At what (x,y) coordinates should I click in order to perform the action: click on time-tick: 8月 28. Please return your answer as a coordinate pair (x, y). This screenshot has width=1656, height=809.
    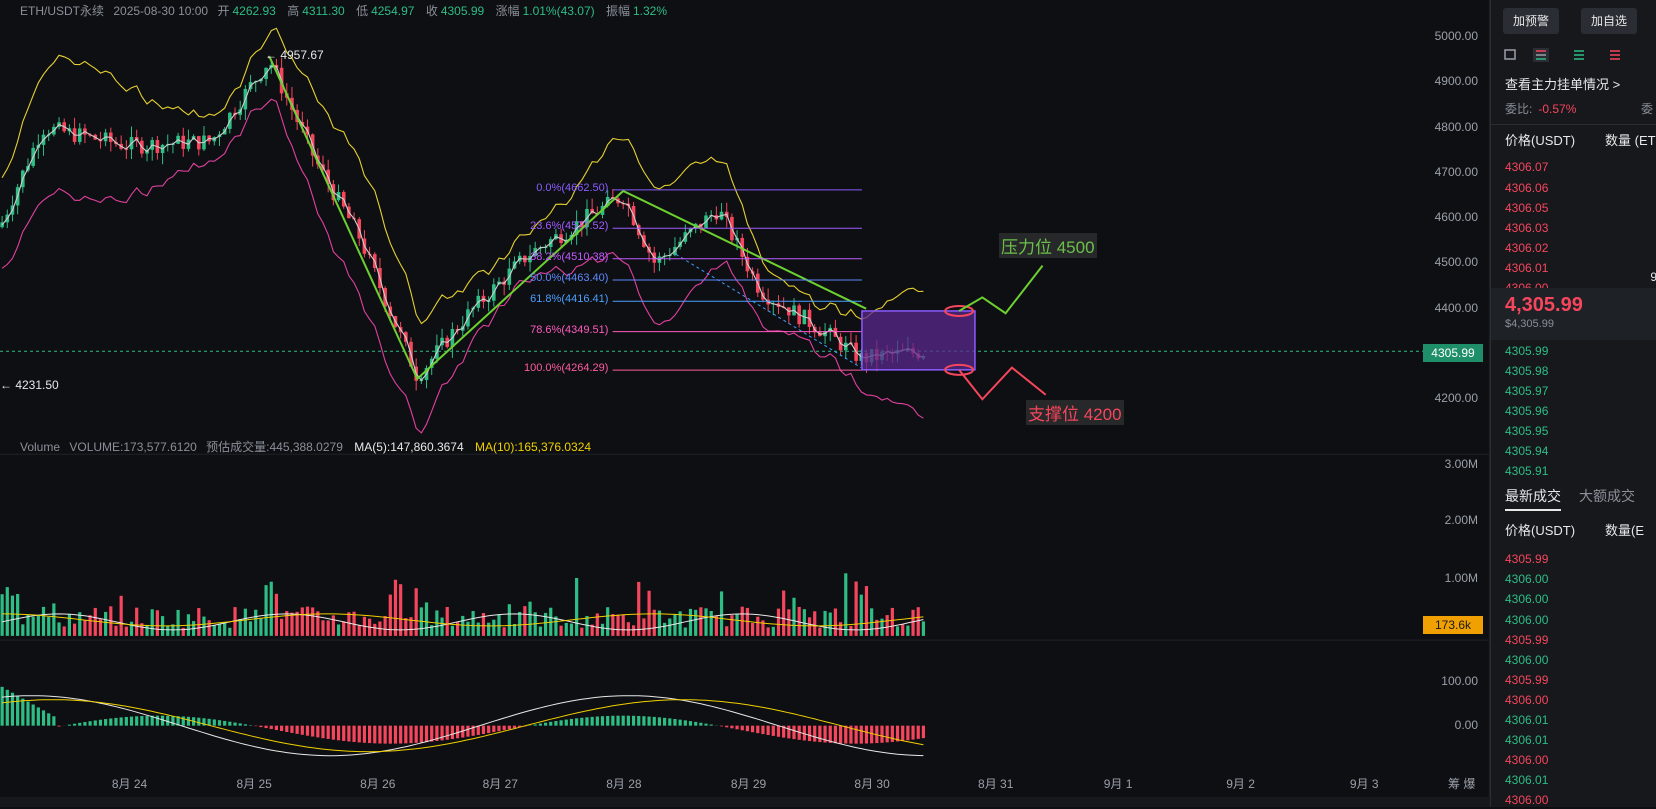
    Looking at the image, I should click on (623, 783).